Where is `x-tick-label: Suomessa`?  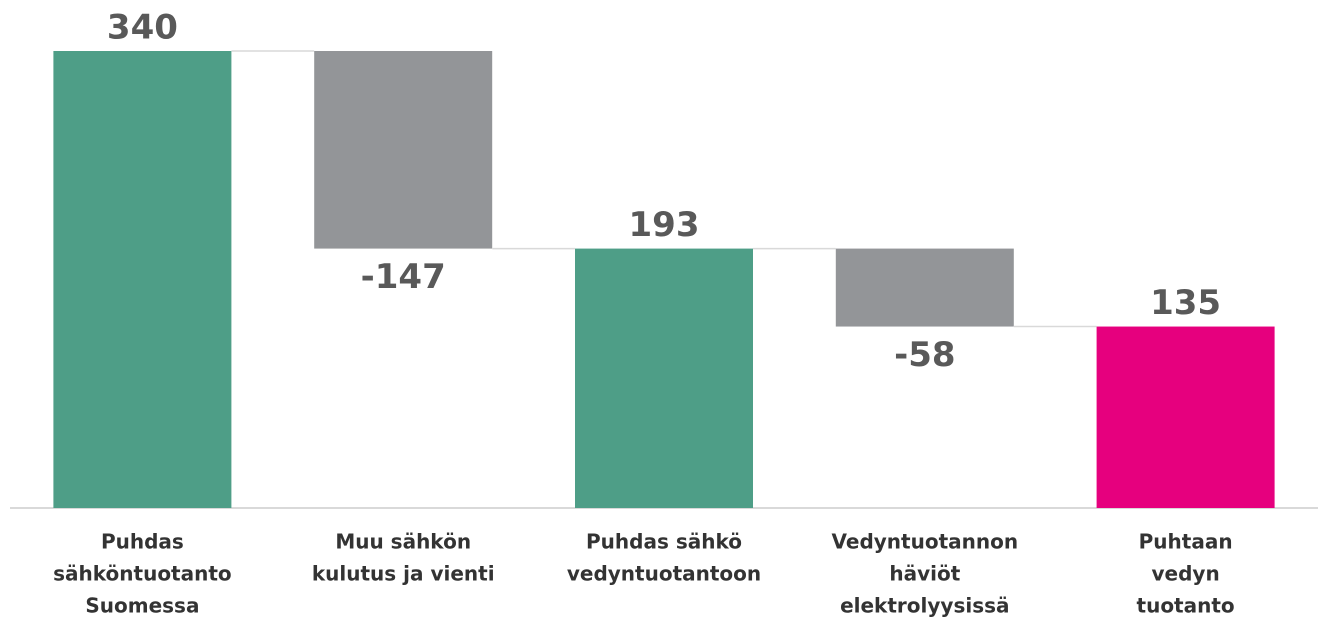
x-tick-label: Suomessa is located at coordinates (142, 606).